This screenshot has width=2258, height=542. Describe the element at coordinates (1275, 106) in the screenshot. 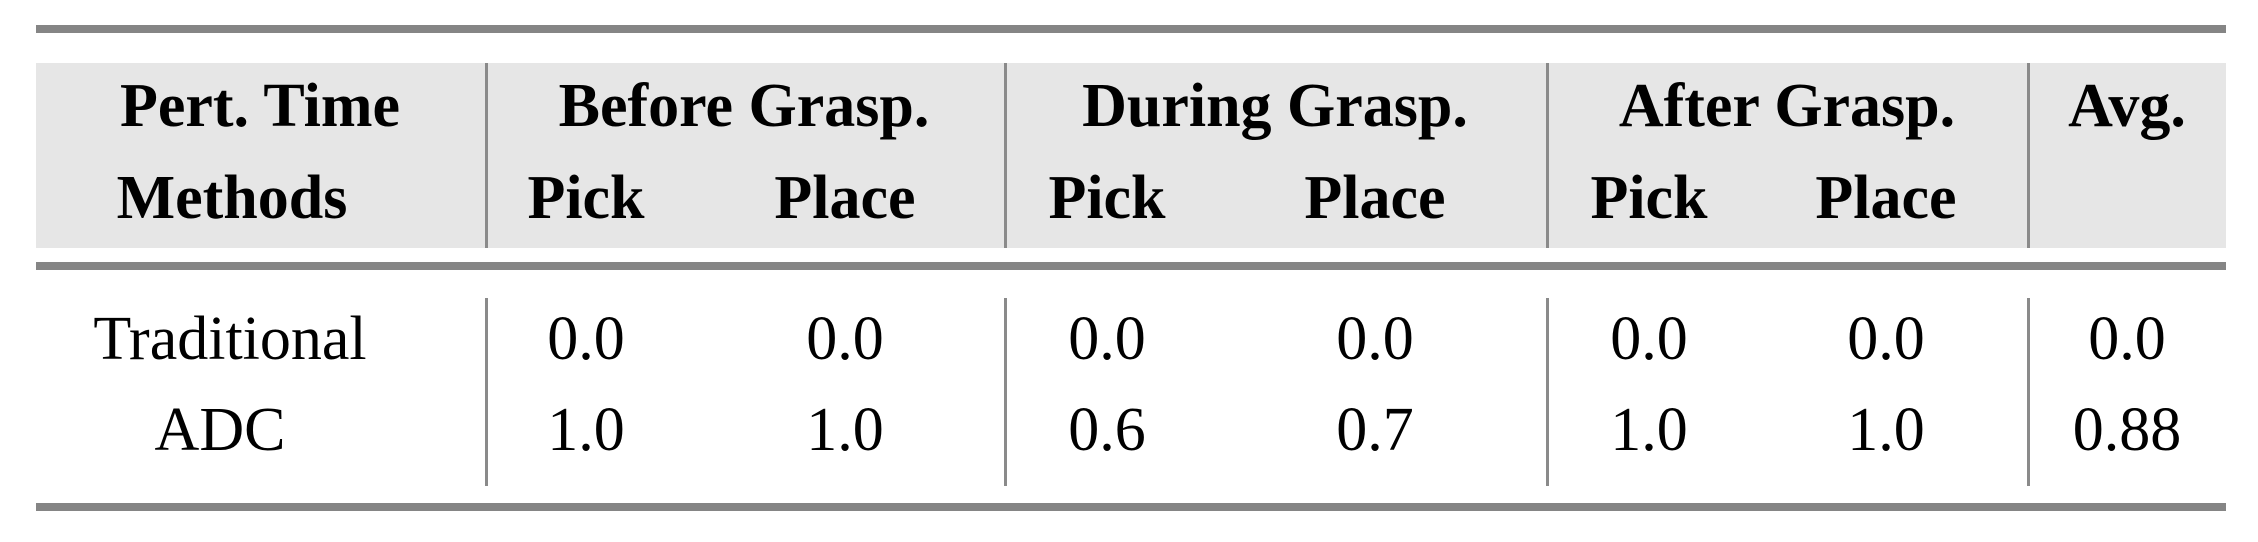

I see `header-during-grasp: During Grasp.` at that location.